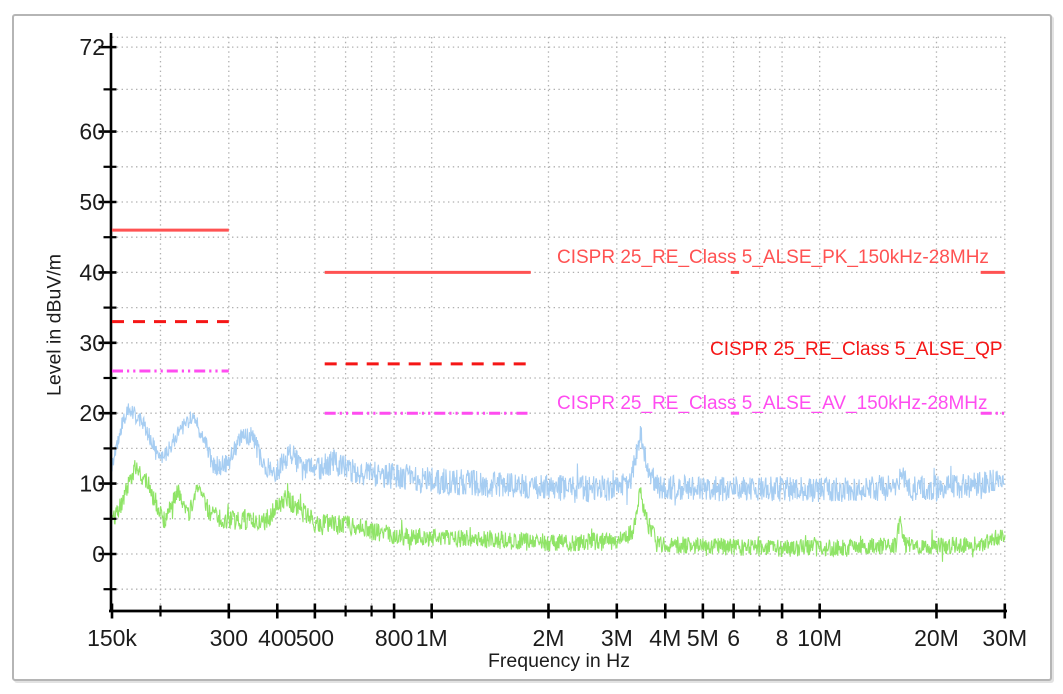 The image size is (1063, 694). I want to click on x-tick-label: 4M, so click(665, 638).